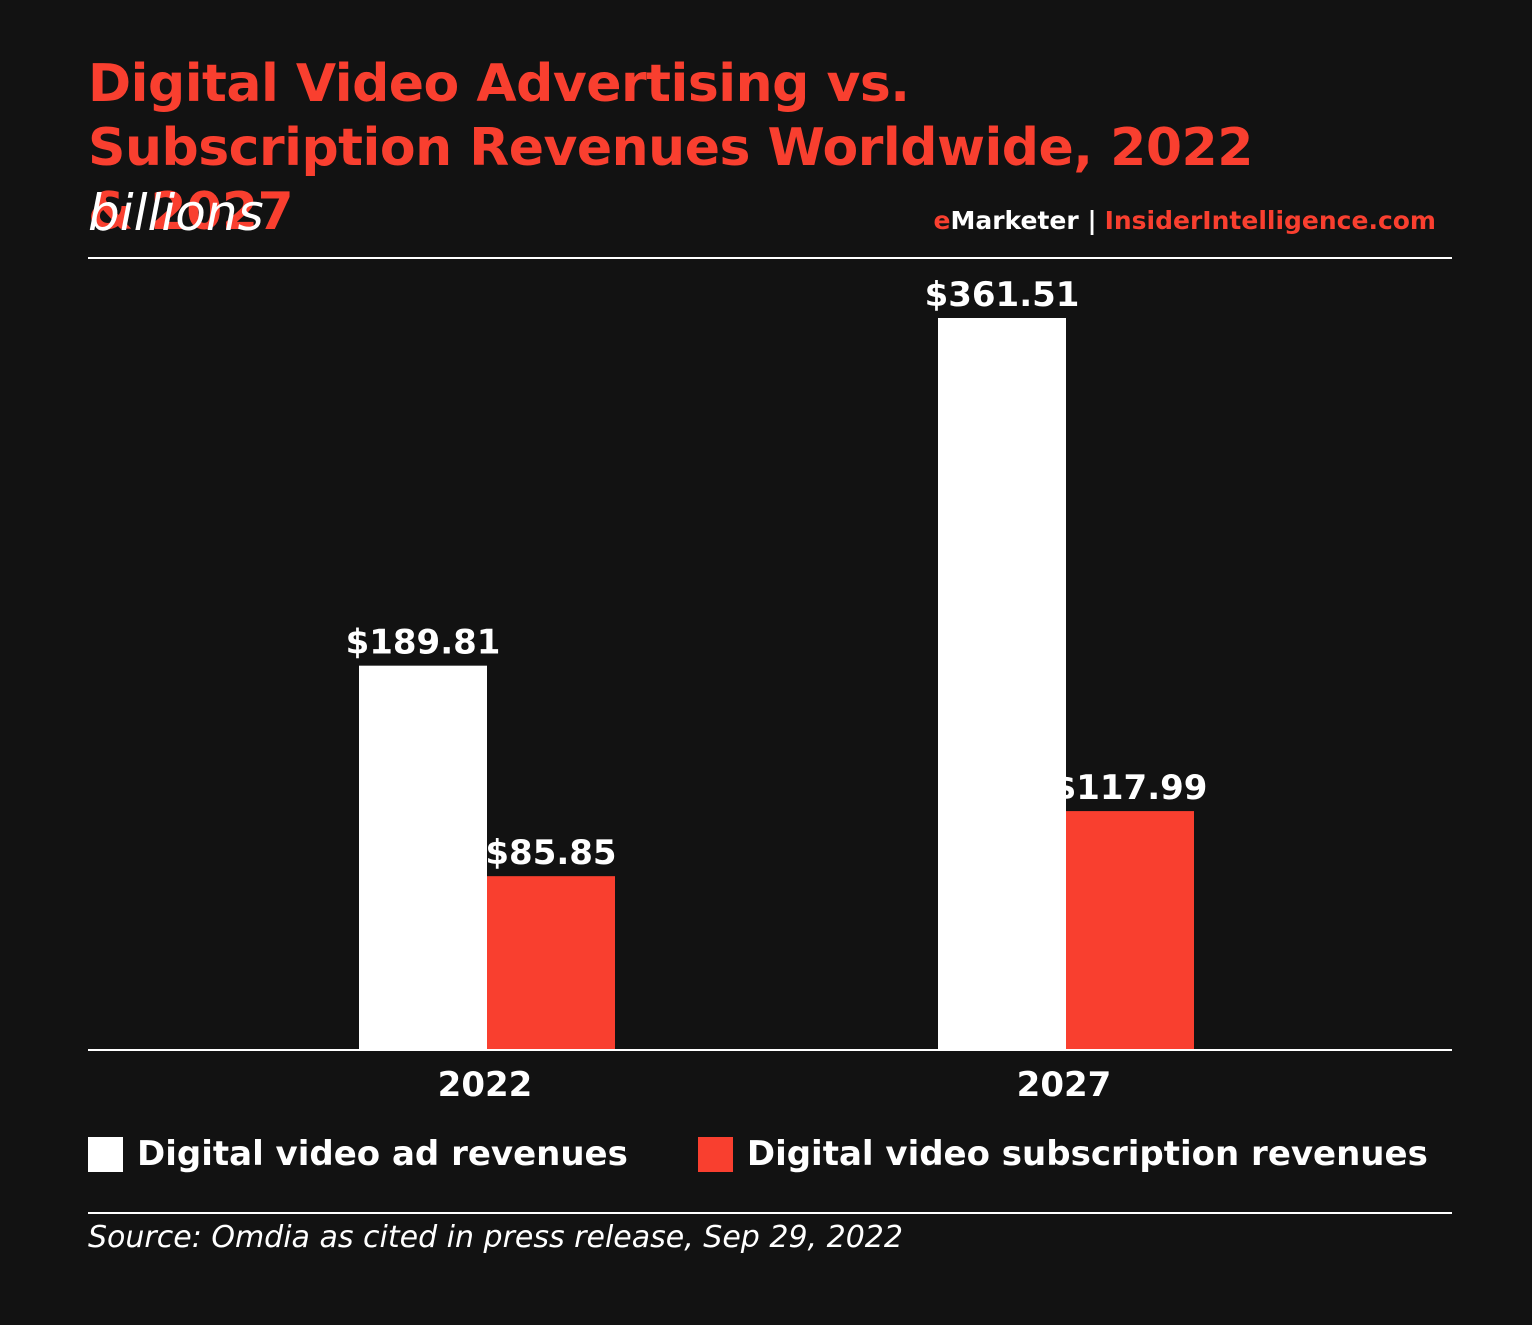  I want to click on value-label: $361.51, so click(1002, 295).